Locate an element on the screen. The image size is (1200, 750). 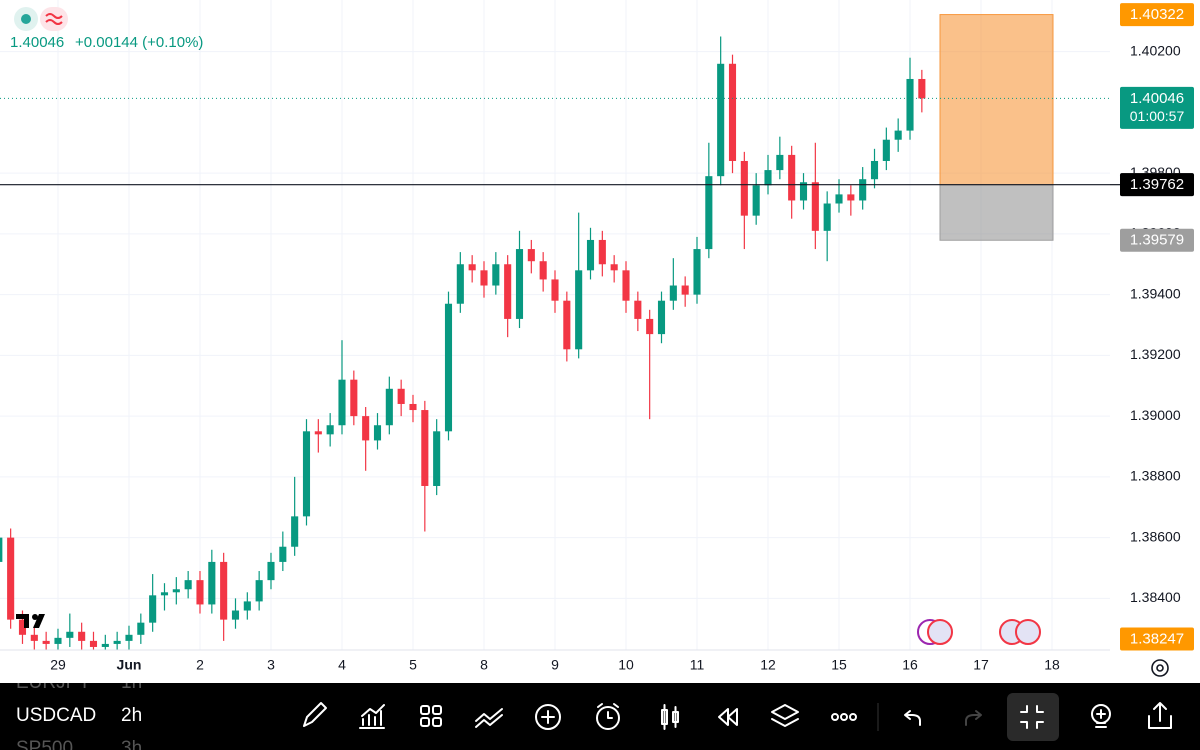
layout-icon is located at coordinates (431, 716).